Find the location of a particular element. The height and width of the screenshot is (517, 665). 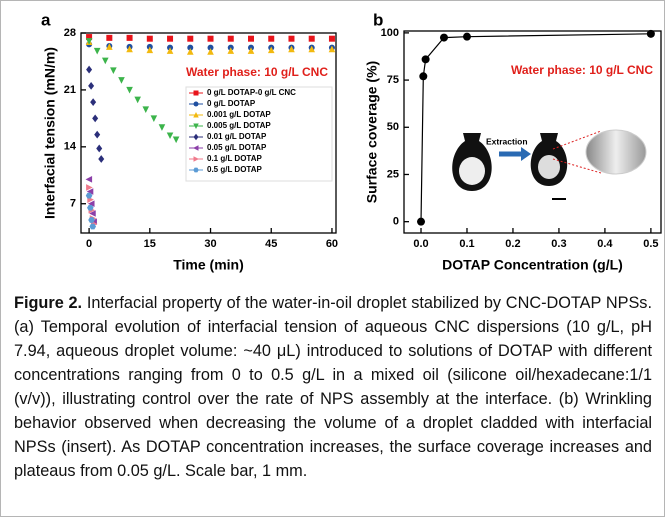

x-tick-label: 0.3 is located at coordinates (558, 244).